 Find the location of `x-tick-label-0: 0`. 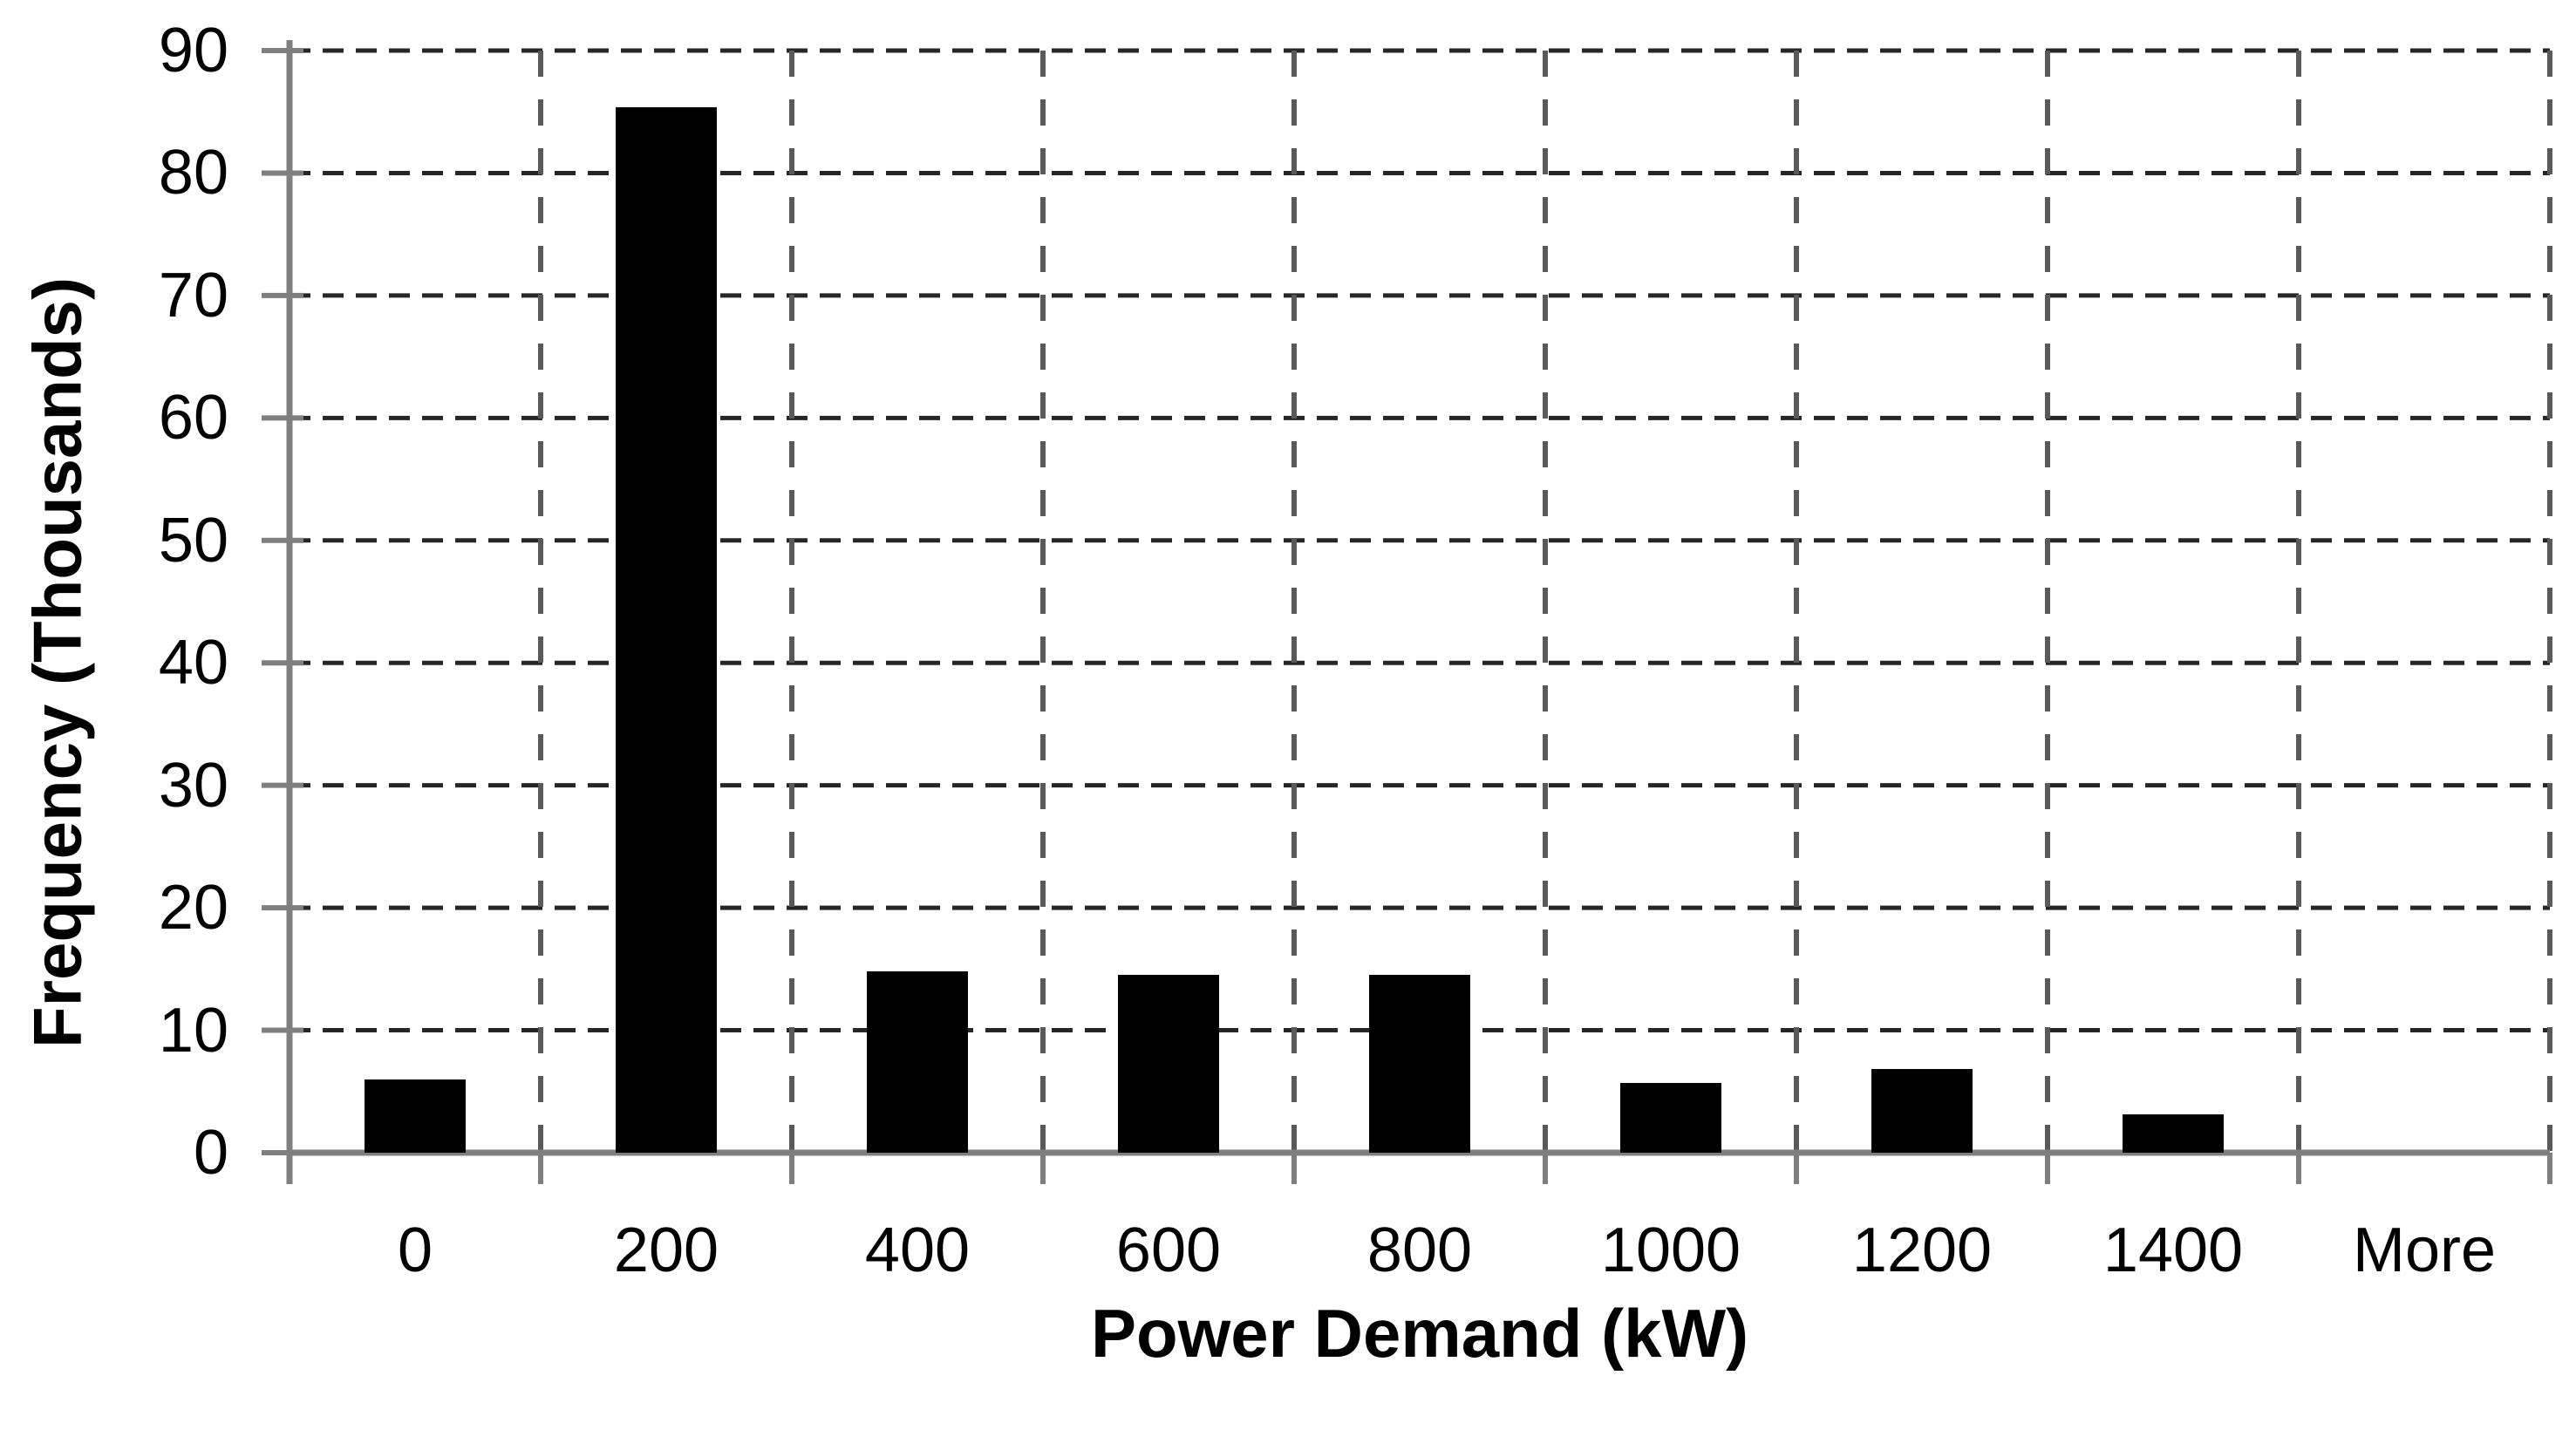

x-tick-label-0: 0 is located at coordinates (415, 1251).